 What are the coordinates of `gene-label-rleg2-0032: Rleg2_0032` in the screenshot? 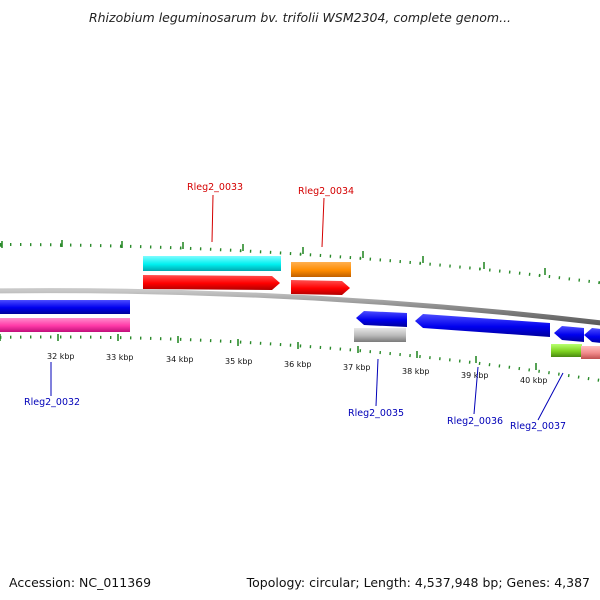 It's located at (52, 402).